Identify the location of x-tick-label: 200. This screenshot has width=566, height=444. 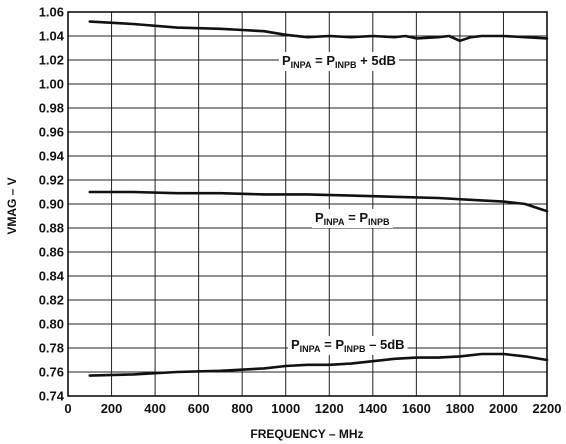
(112, 408).